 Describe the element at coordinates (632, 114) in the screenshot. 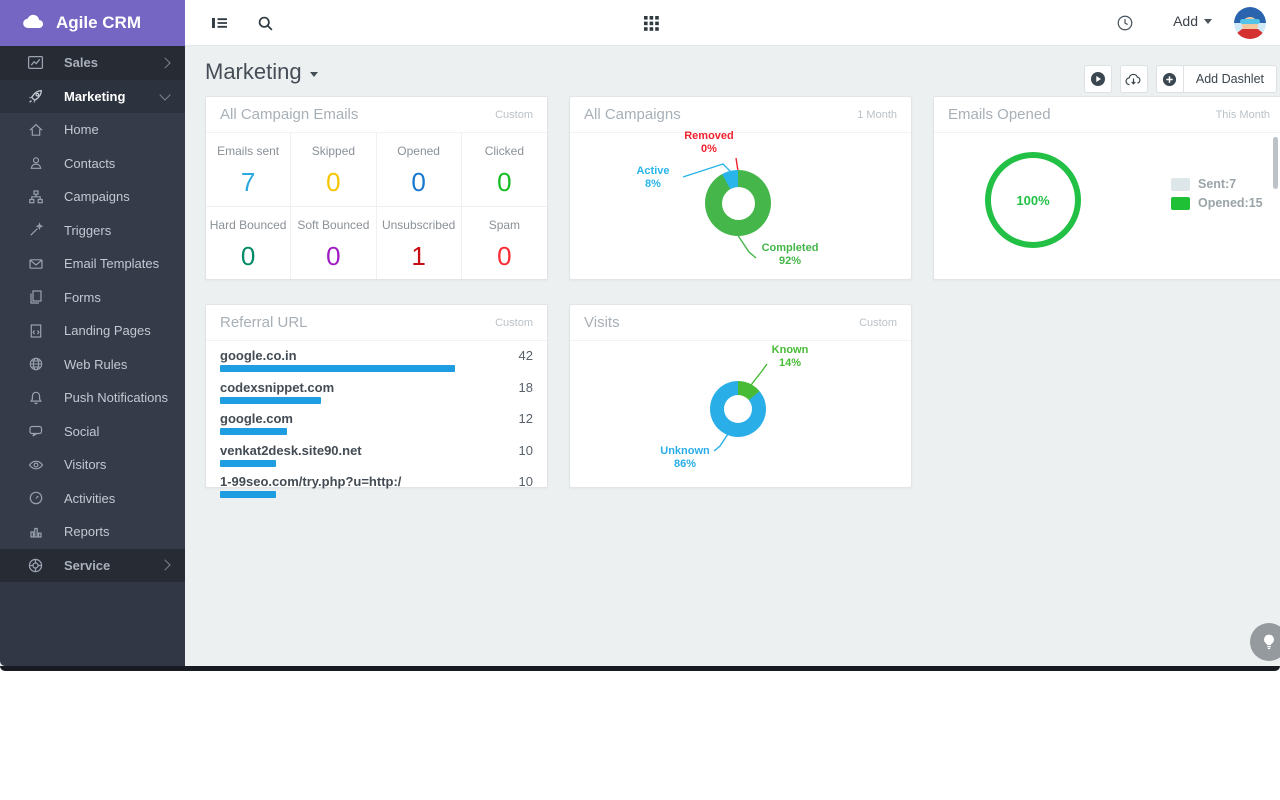

I see `dashlet-title: All Campaigns` at that location.